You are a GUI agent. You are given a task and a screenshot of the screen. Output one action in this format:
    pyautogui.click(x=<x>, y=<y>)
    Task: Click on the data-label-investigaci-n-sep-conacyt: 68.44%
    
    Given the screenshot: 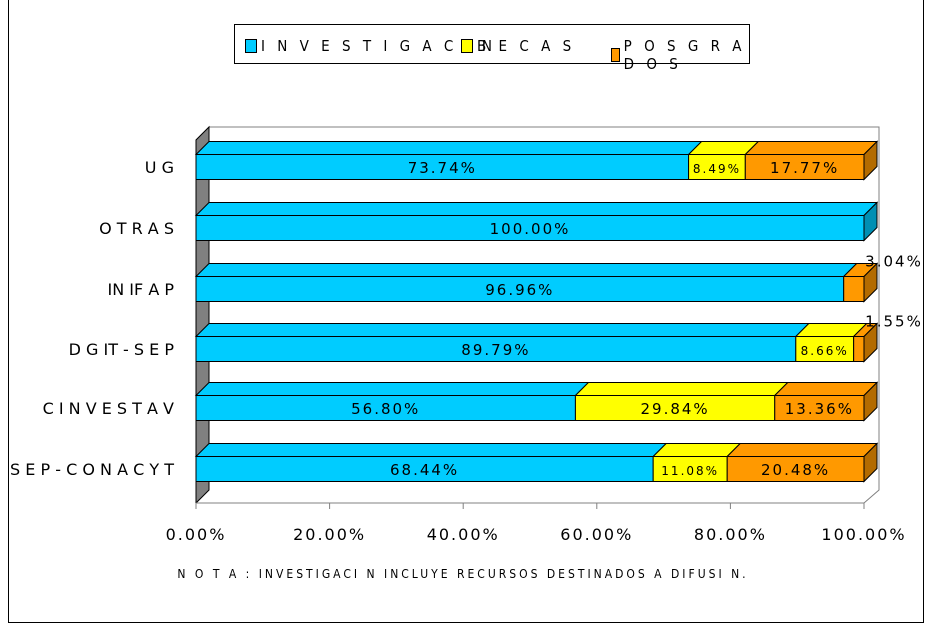 What is the action you would take?
    pyautogui.click(x=424, y=470)
    